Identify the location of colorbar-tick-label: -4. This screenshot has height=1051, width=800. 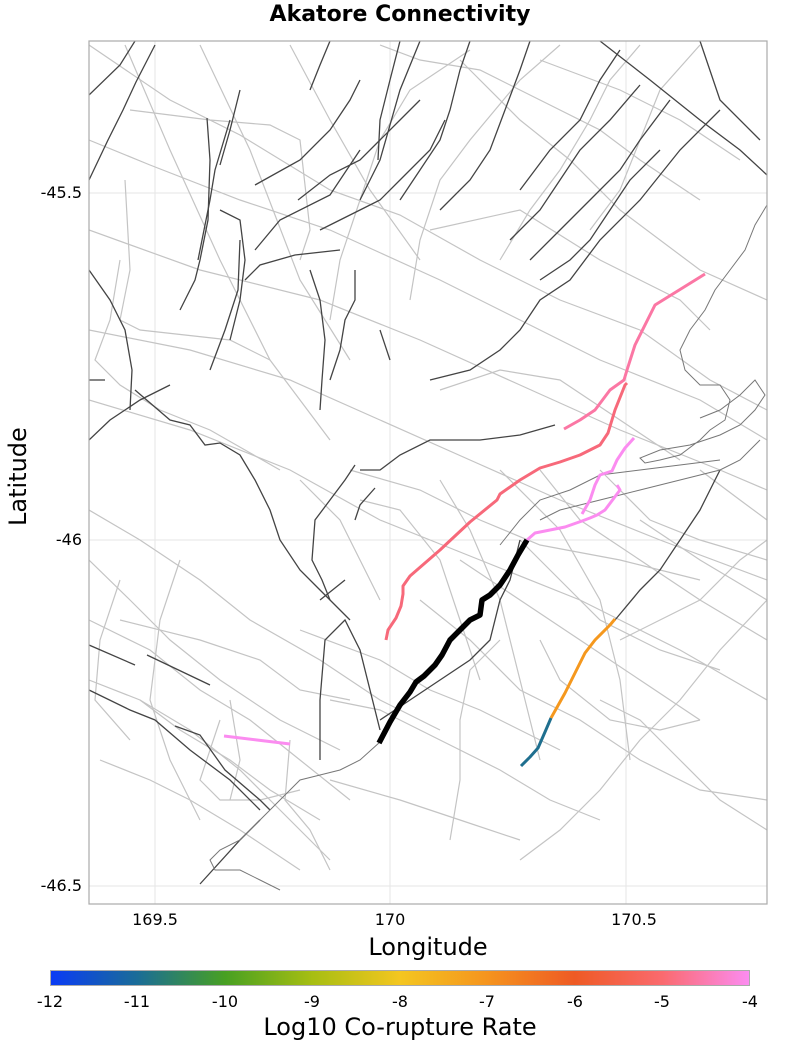
(750, 1001).